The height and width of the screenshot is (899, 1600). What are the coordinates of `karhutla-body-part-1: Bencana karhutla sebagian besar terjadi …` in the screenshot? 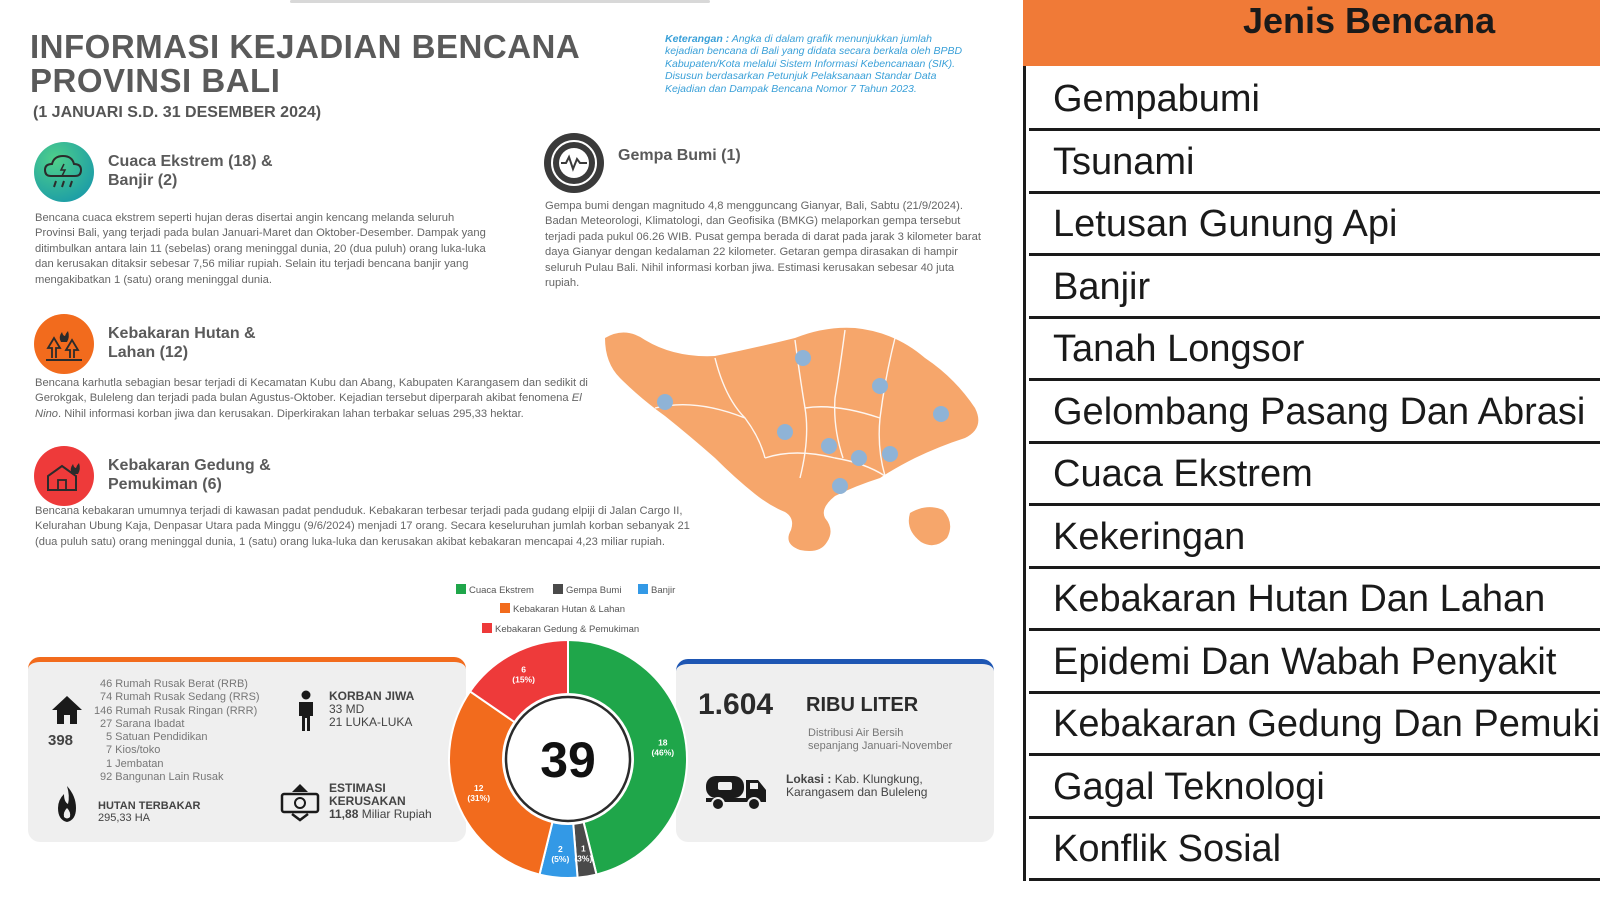 It's located at (311, 391).